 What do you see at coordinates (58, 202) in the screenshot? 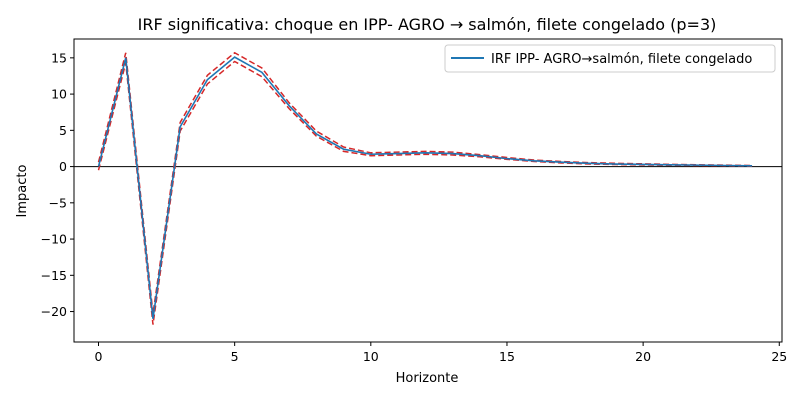
I see `y-tick-label: −5` at bounding box center [58, 202].